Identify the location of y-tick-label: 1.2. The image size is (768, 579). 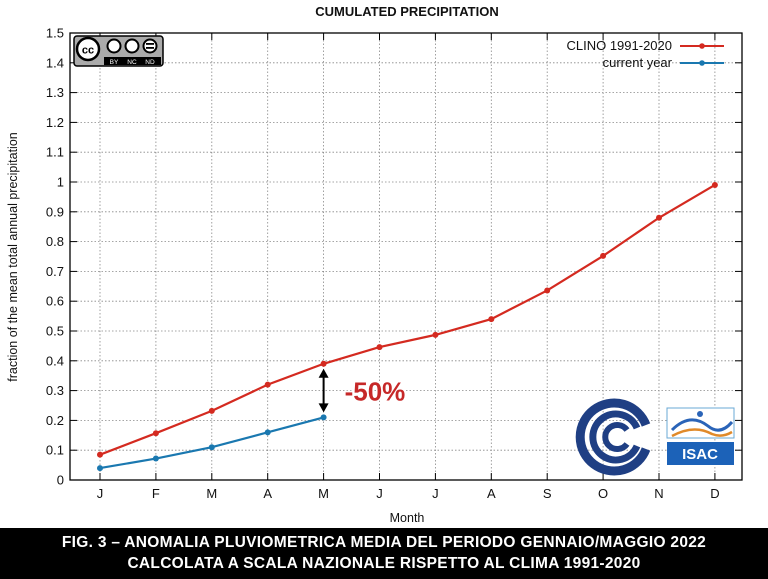
(55, 122).